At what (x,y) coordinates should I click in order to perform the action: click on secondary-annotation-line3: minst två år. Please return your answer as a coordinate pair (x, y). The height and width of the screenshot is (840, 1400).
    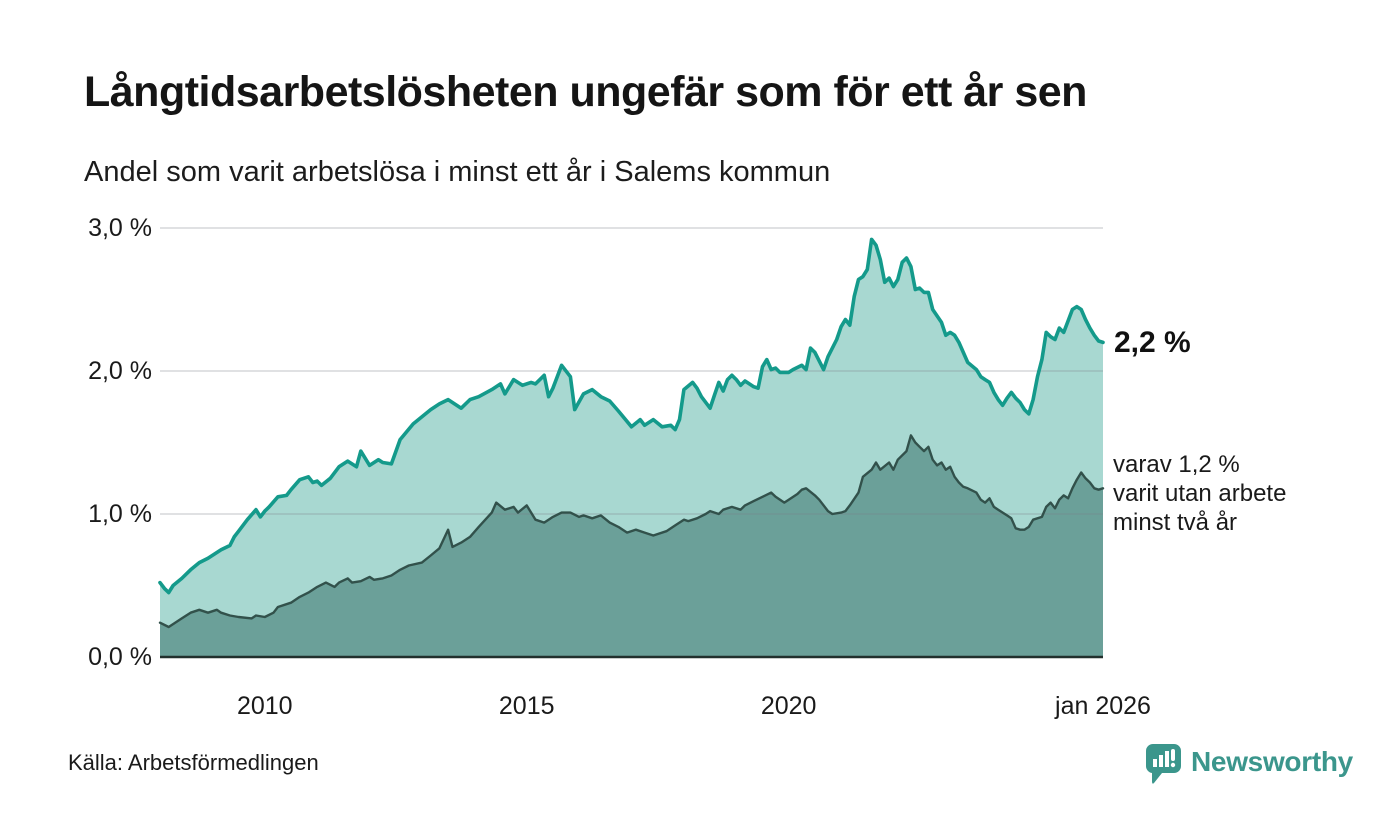
    Looking at the image, I should click on (1175, 522).